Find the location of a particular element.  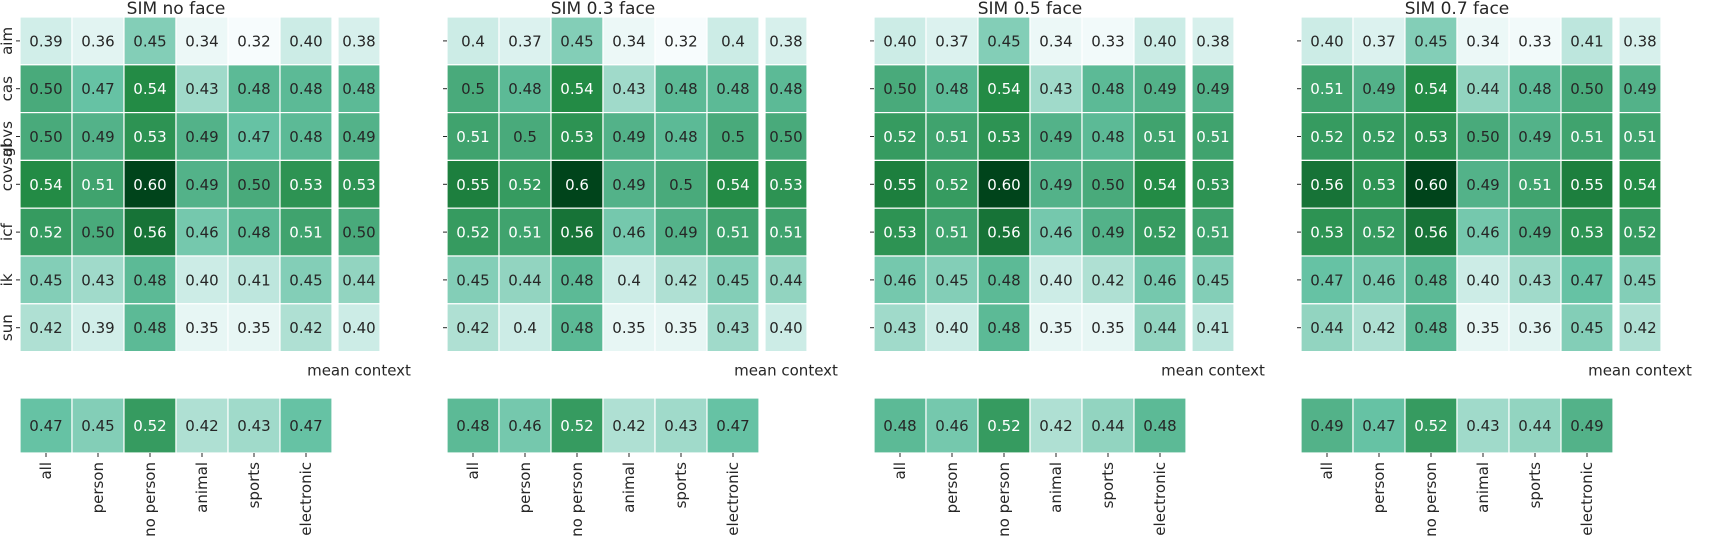

row-label: ik is located at coordinates (8, 279).